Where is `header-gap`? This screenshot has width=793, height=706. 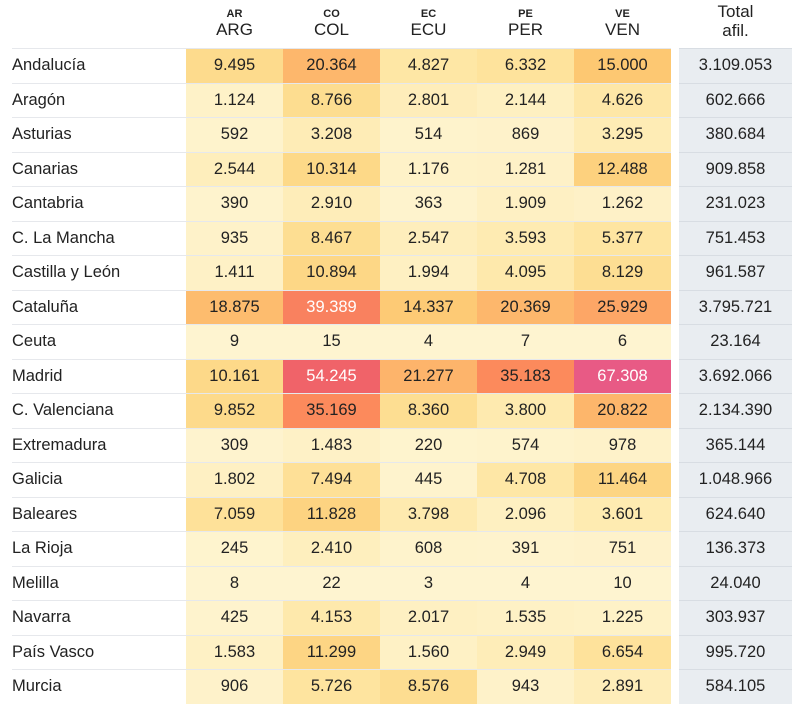 header-gap is located at coordinates (675, 24).